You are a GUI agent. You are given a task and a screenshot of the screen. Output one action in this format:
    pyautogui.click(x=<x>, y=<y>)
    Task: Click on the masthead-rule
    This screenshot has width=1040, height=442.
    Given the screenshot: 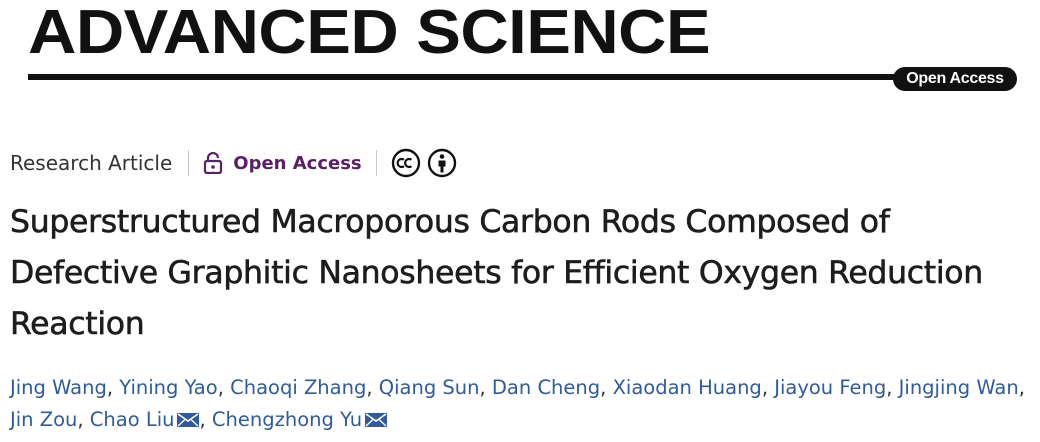 What is the action you would take?
    pyautogui.click(x=463, y=77)
    